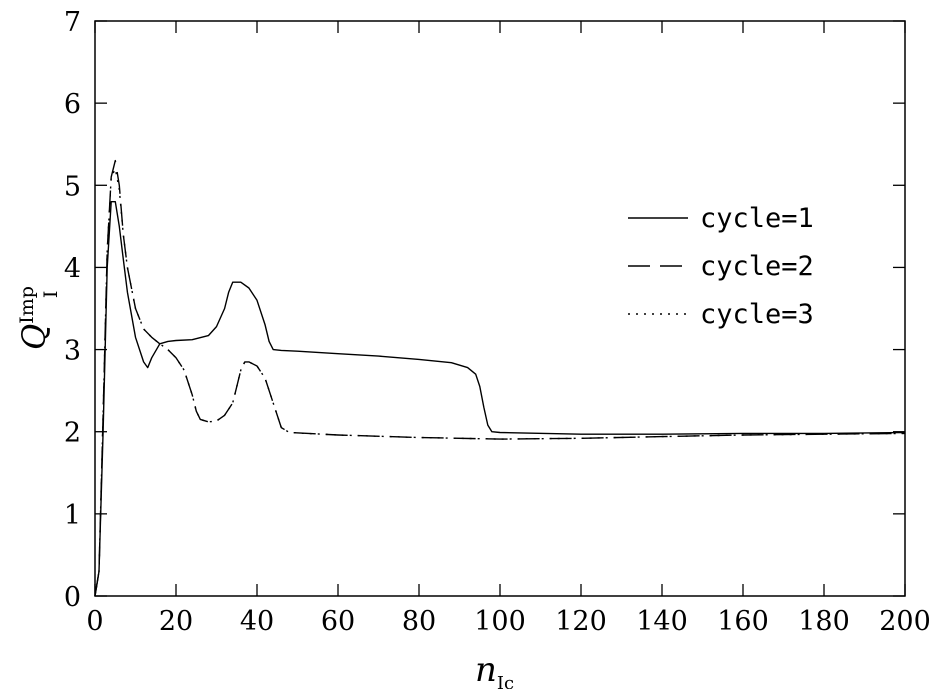 This screenshot has width=935, height=689. What do you see at coordinates (419, 621) in the screenshot?
I see `x-tick-label: 80` at bounding box center [419, 621].